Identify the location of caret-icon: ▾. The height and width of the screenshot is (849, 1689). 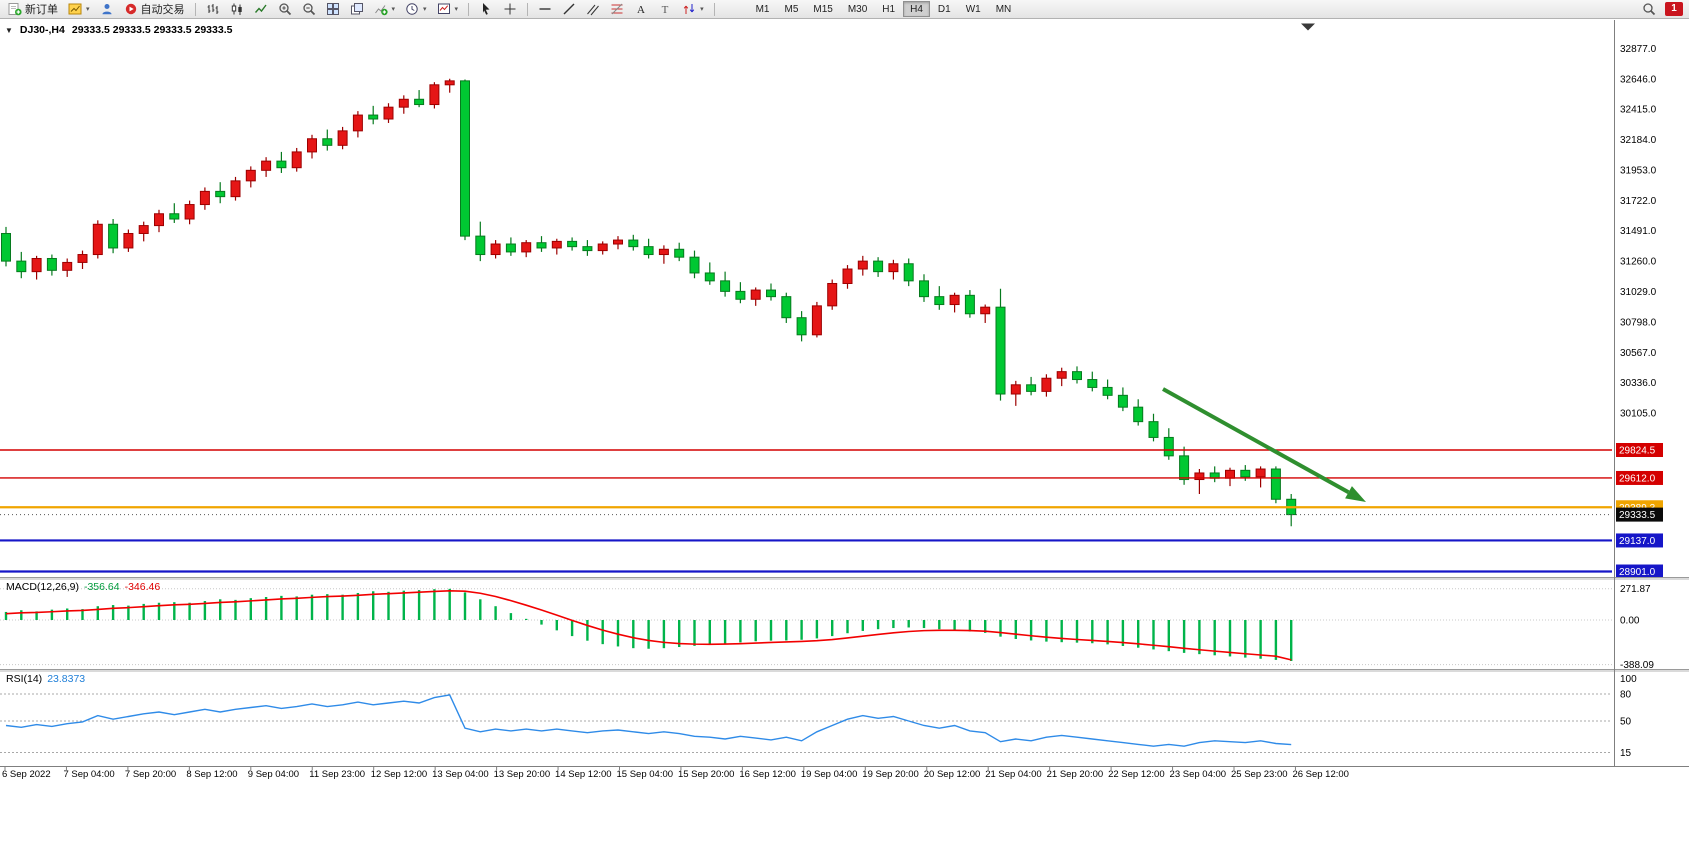
(456, 9).